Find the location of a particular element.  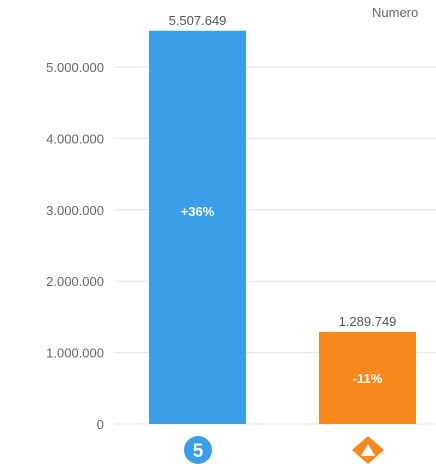

telecinco-logo-text: 5 is located at coordinates (198, 451).